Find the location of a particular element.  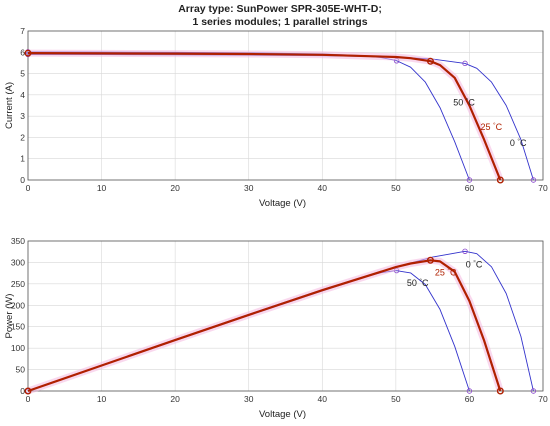

y-tick-label: 200 is located at coordinates (18, 305).